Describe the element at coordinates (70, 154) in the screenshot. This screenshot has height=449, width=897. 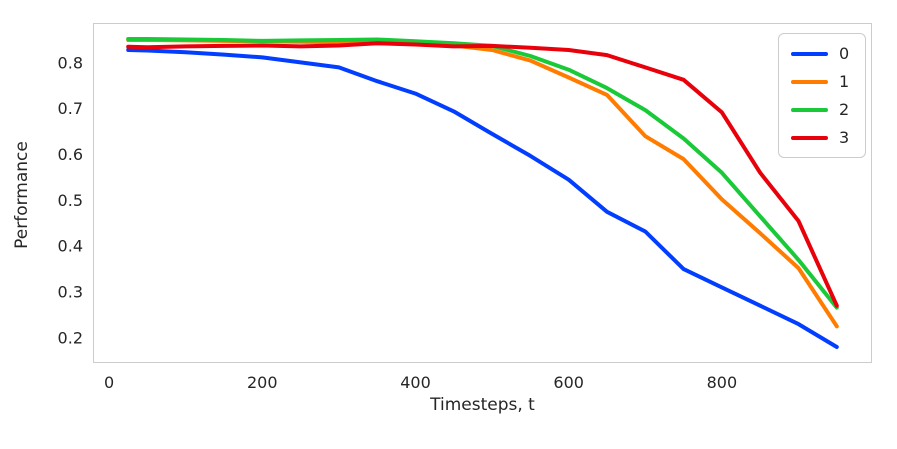
I see `y-tick-label: 0.6` at that location.